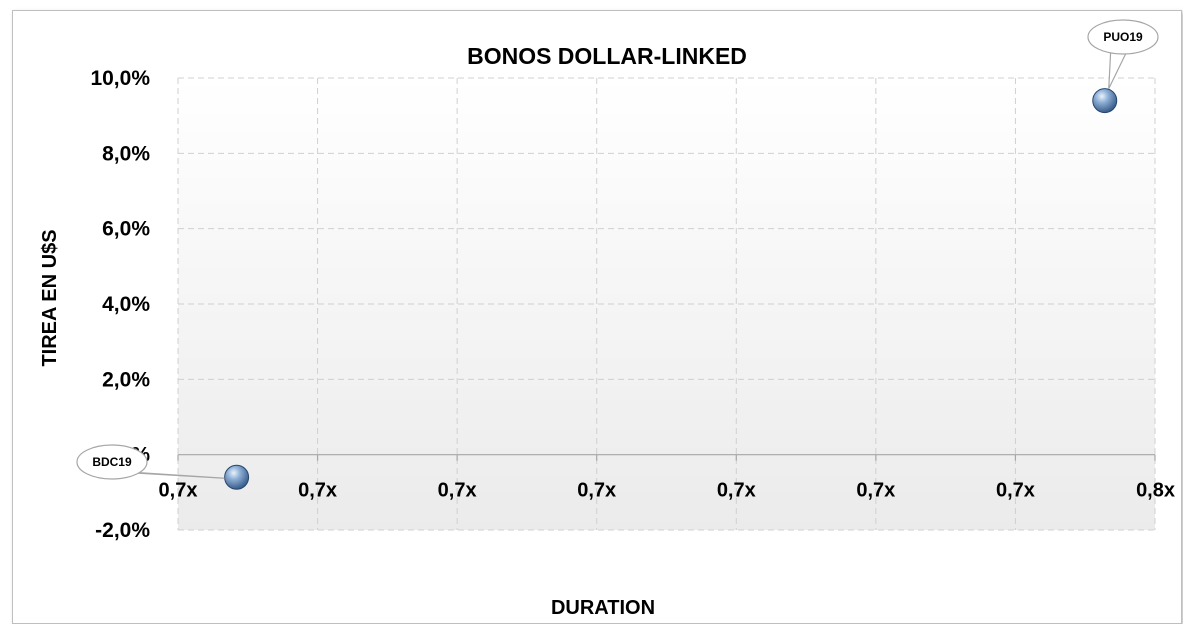  What do you see at coordinates (50, 297) in the screenshot?
I see `y-axis-label: TIREA EN U$S` at bounding box center [50, 297].